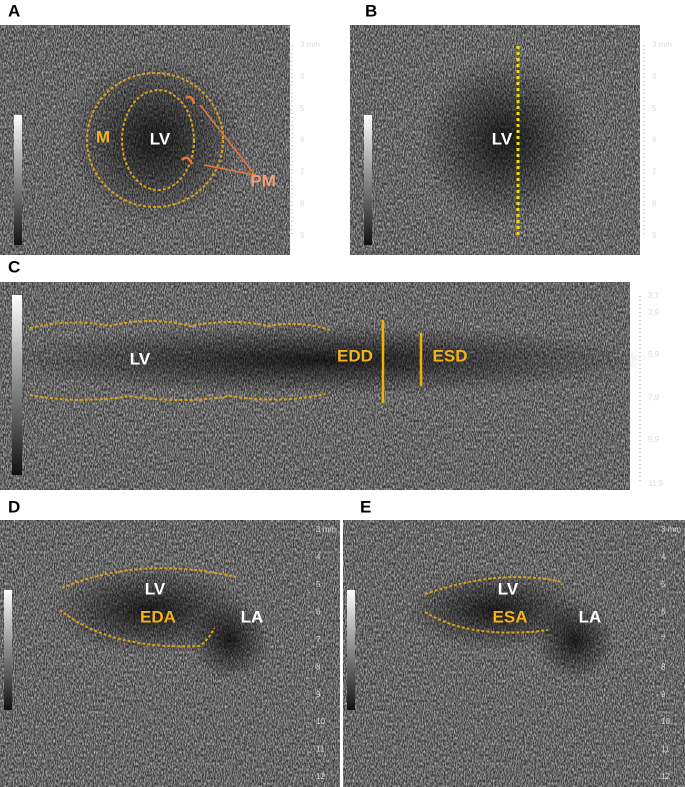 The image size is (685, 787). Describe the element at coordinates (450, 355) in the screenshot. I see `structure-label: ESD` at that location.